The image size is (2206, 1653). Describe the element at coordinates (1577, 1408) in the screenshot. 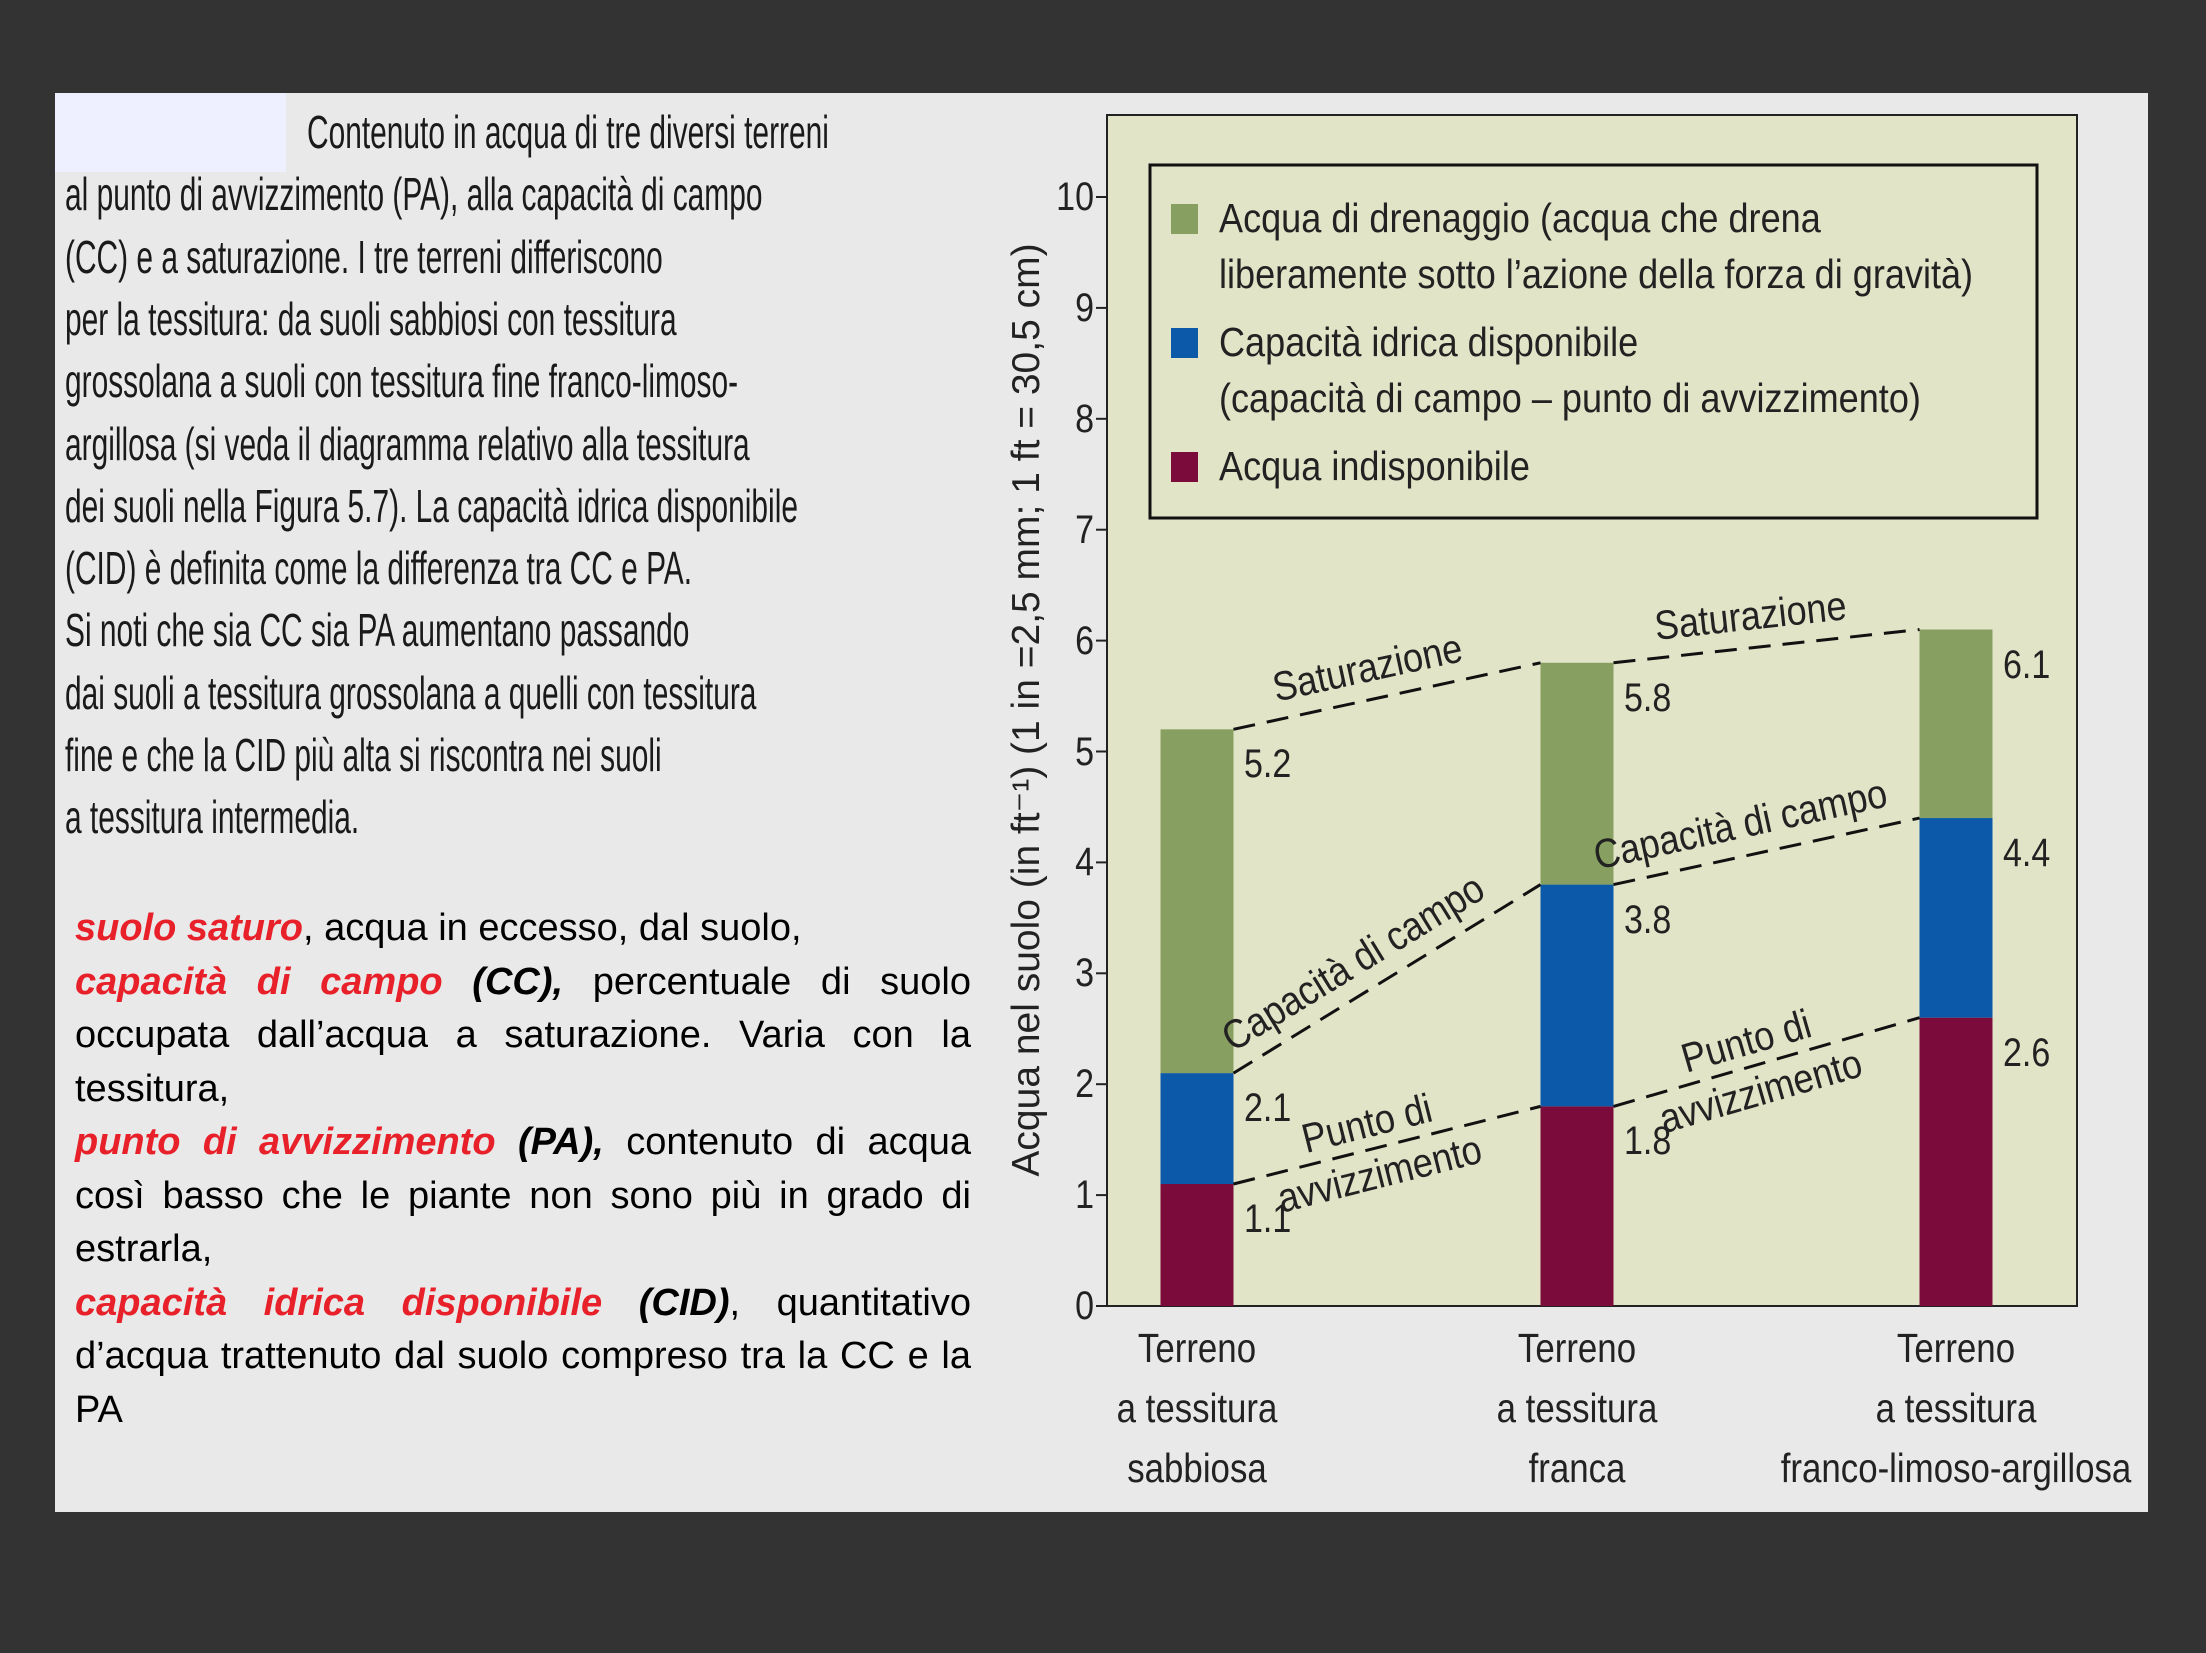

I see `x-tick-label: Terreno a tessitura franca` at that location.